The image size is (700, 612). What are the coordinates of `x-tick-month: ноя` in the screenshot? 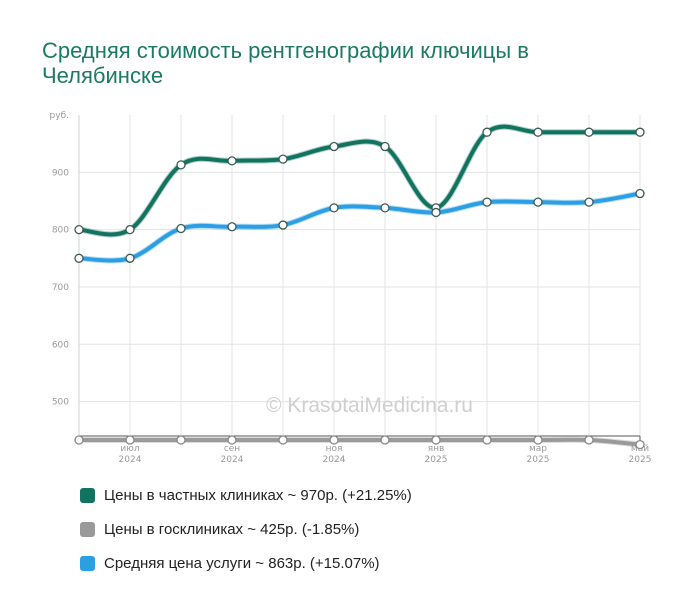 It's located at (334, 449).